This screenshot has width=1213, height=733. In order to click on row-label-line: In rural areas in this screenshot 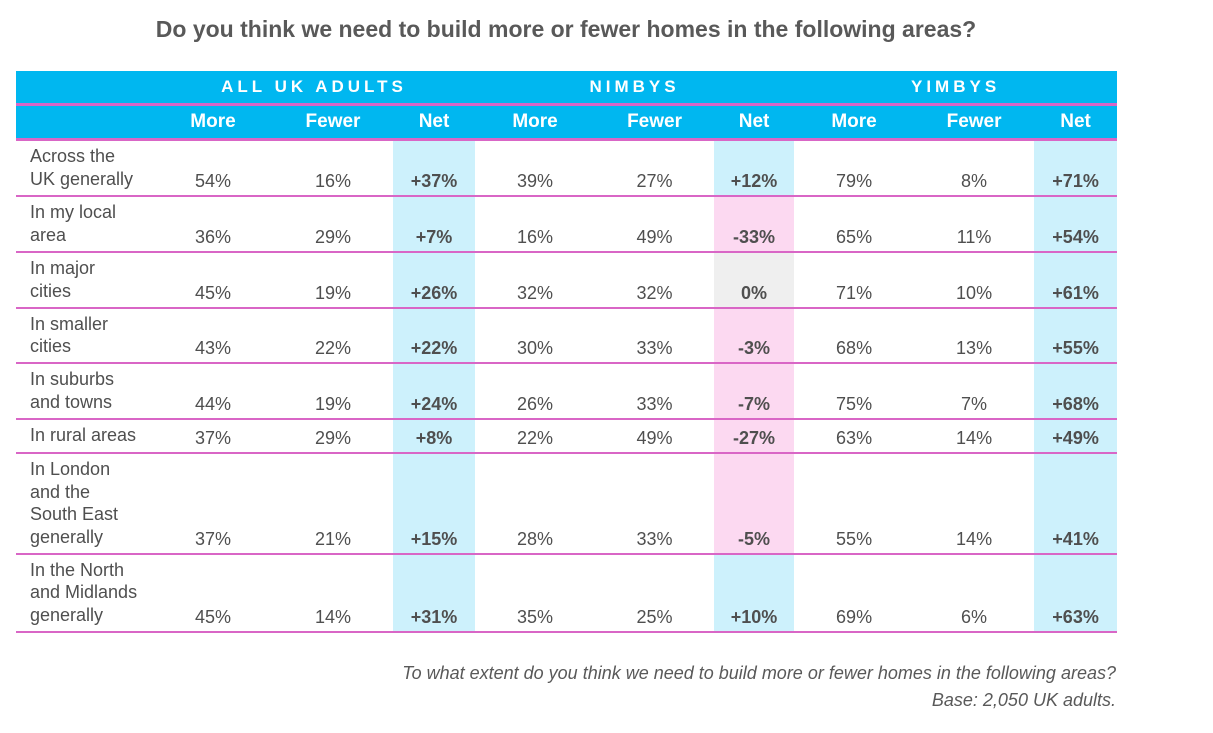, I will do `click(83, 435)`.